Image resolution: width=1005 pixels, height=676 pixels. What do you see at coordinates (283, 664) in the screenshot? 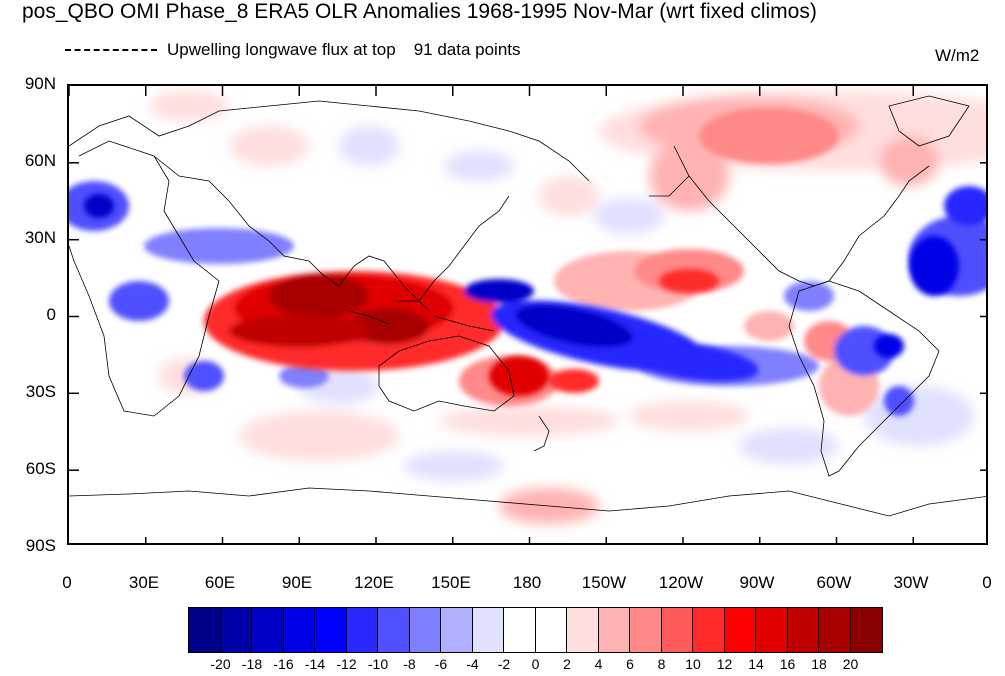
I see `colorbar-tick-label: -16` at bounding box center [283, 664].